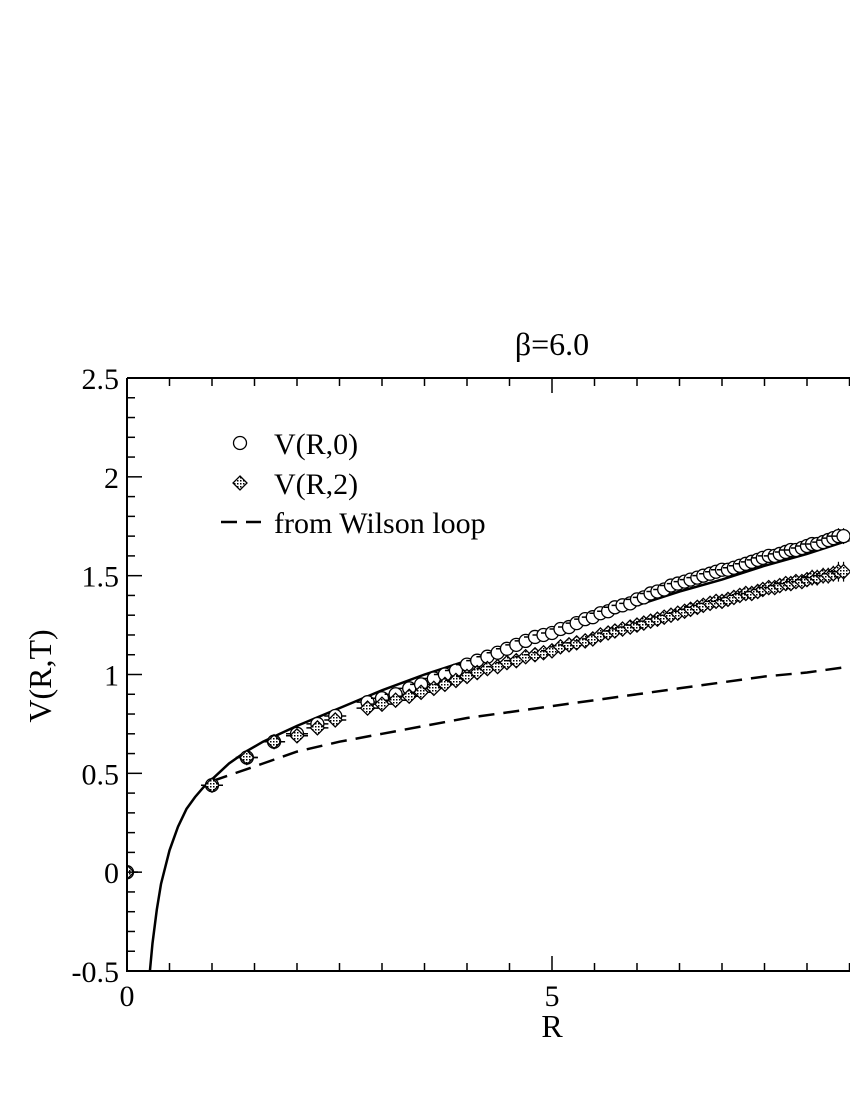 This screenshot has height=1100, width=850. Describe the element at coordinates (316, 484) in the screenshot. I see `legend-label: V(R,2)` at that location.